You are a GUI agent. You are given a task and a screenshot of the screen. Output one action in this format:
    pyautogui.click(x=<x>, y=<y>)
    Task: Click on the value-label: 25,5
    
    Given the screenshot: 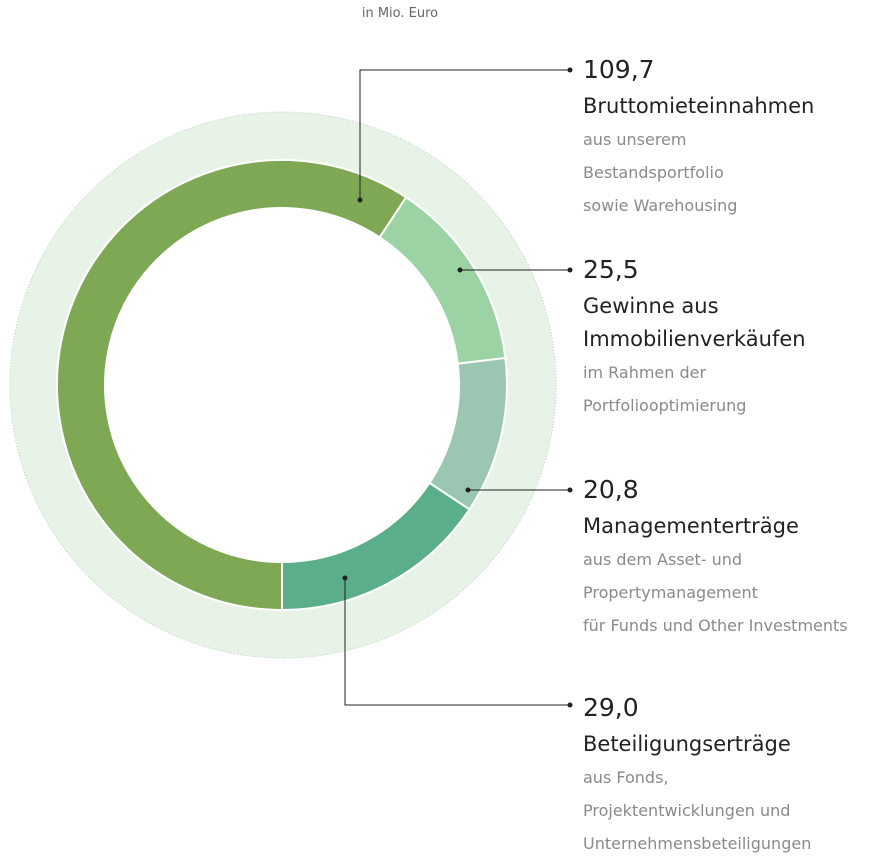 What is the action you would take?
    pyautogui.click(x=611, y=269)
    